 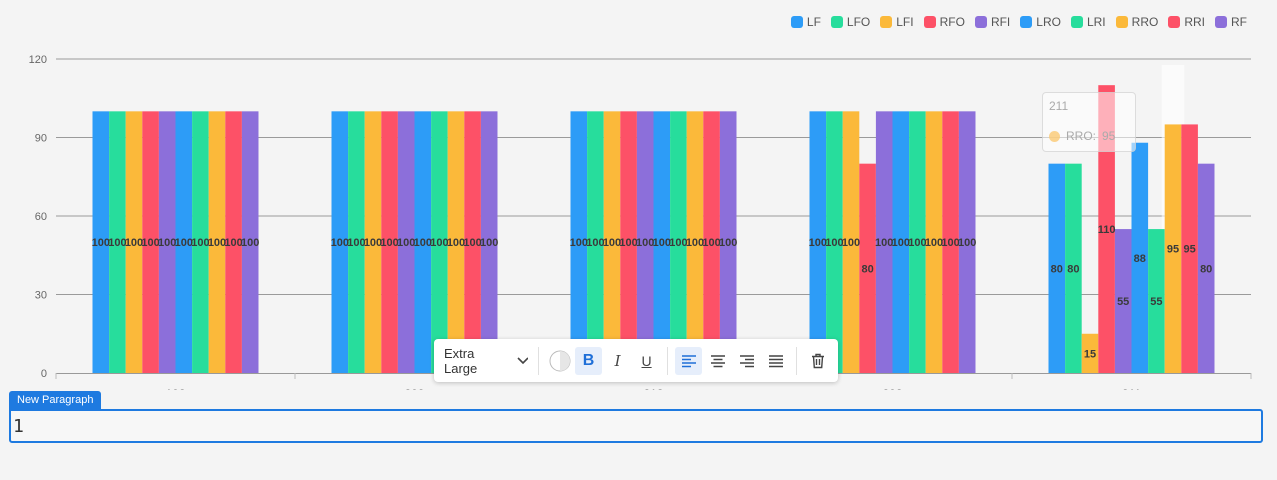 I want to click on legend-item: LRO, so click(x=1040, y=22).